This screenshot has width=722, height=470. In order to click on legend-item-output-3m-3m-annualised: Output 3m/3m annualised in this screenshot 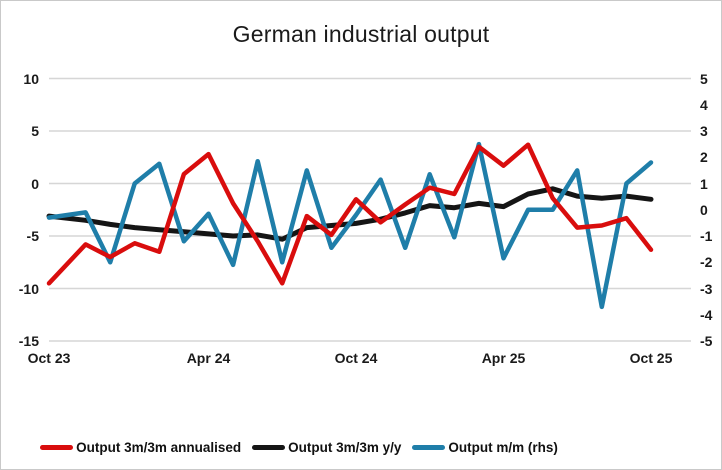, I will do `click(140, 447)`.